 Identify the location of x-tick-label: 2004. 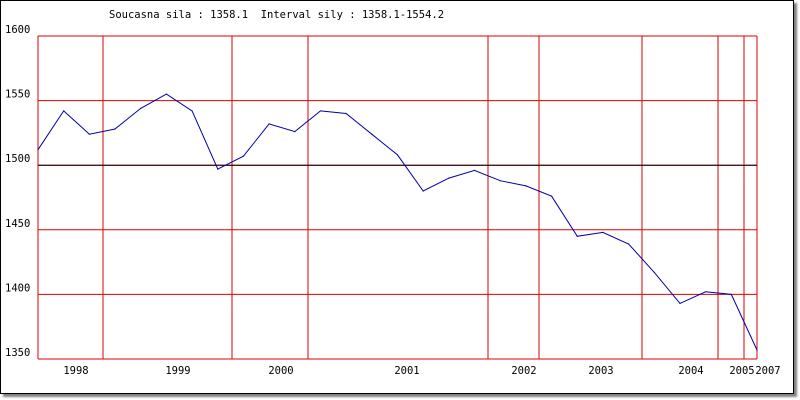
(690, 371).